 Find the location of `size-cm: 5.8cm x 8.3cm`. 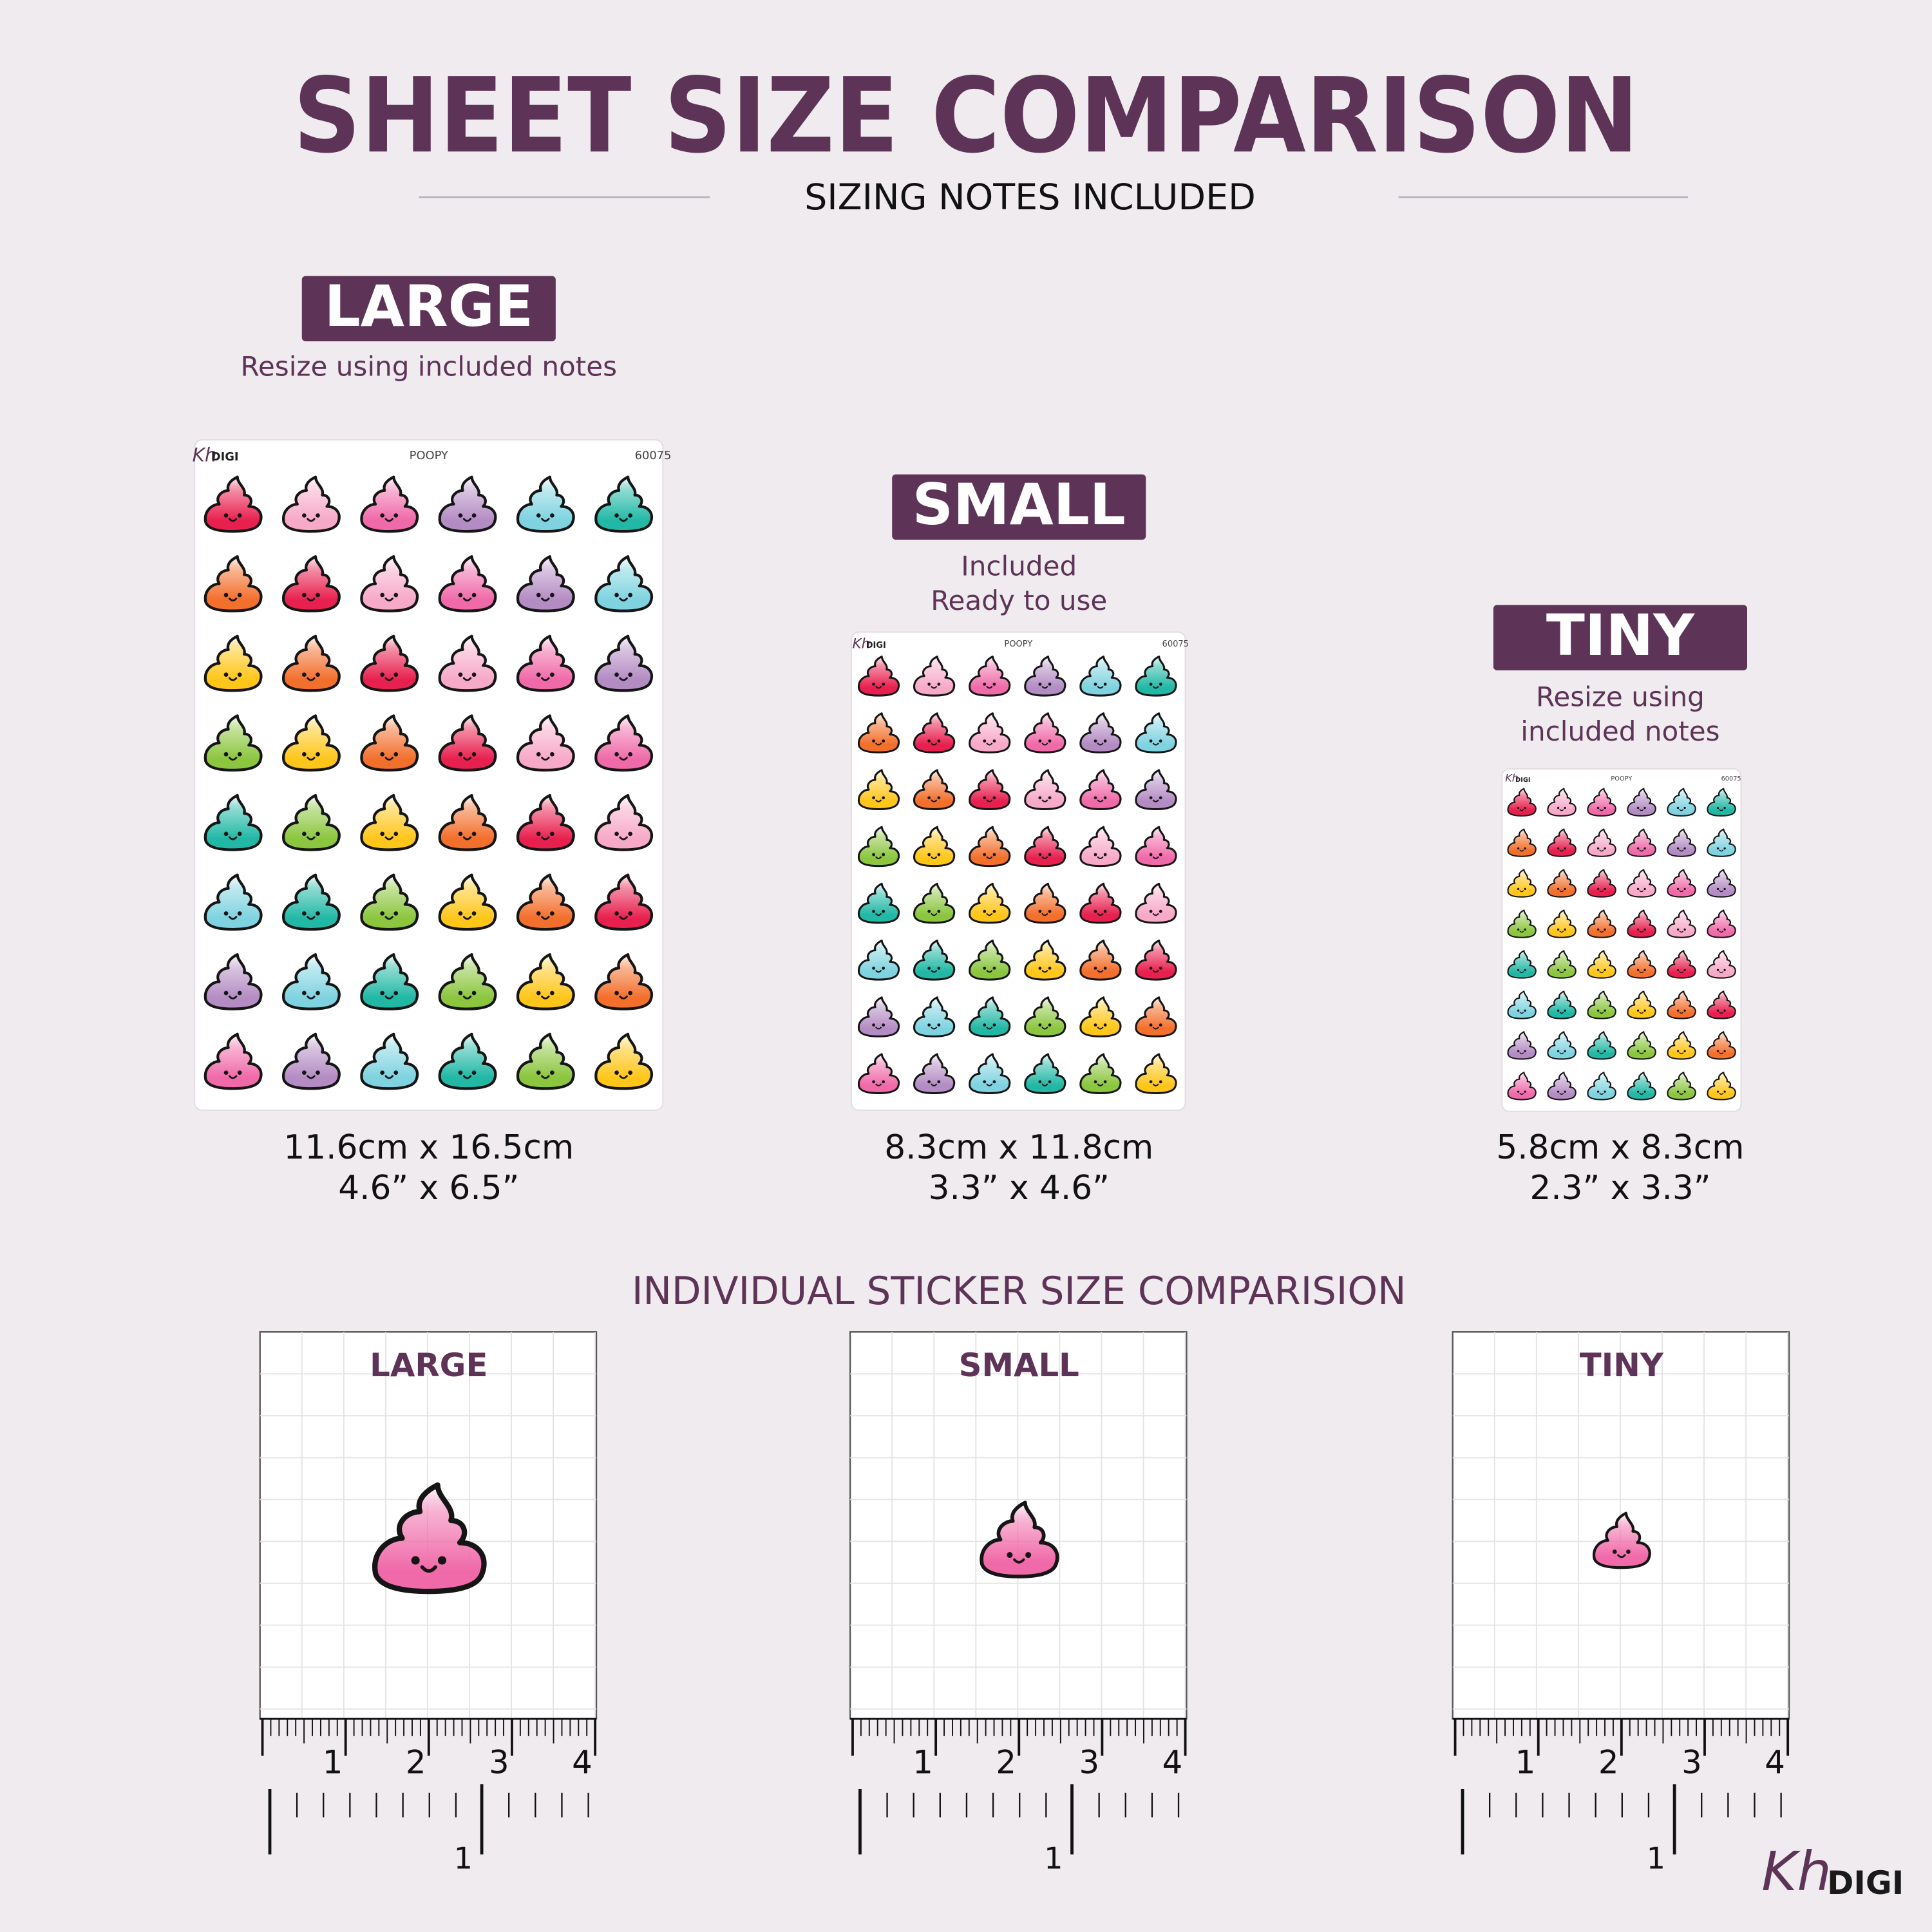

size-cm: 5.8cm x 8.3cm is located at coordinates (1620, 1147).